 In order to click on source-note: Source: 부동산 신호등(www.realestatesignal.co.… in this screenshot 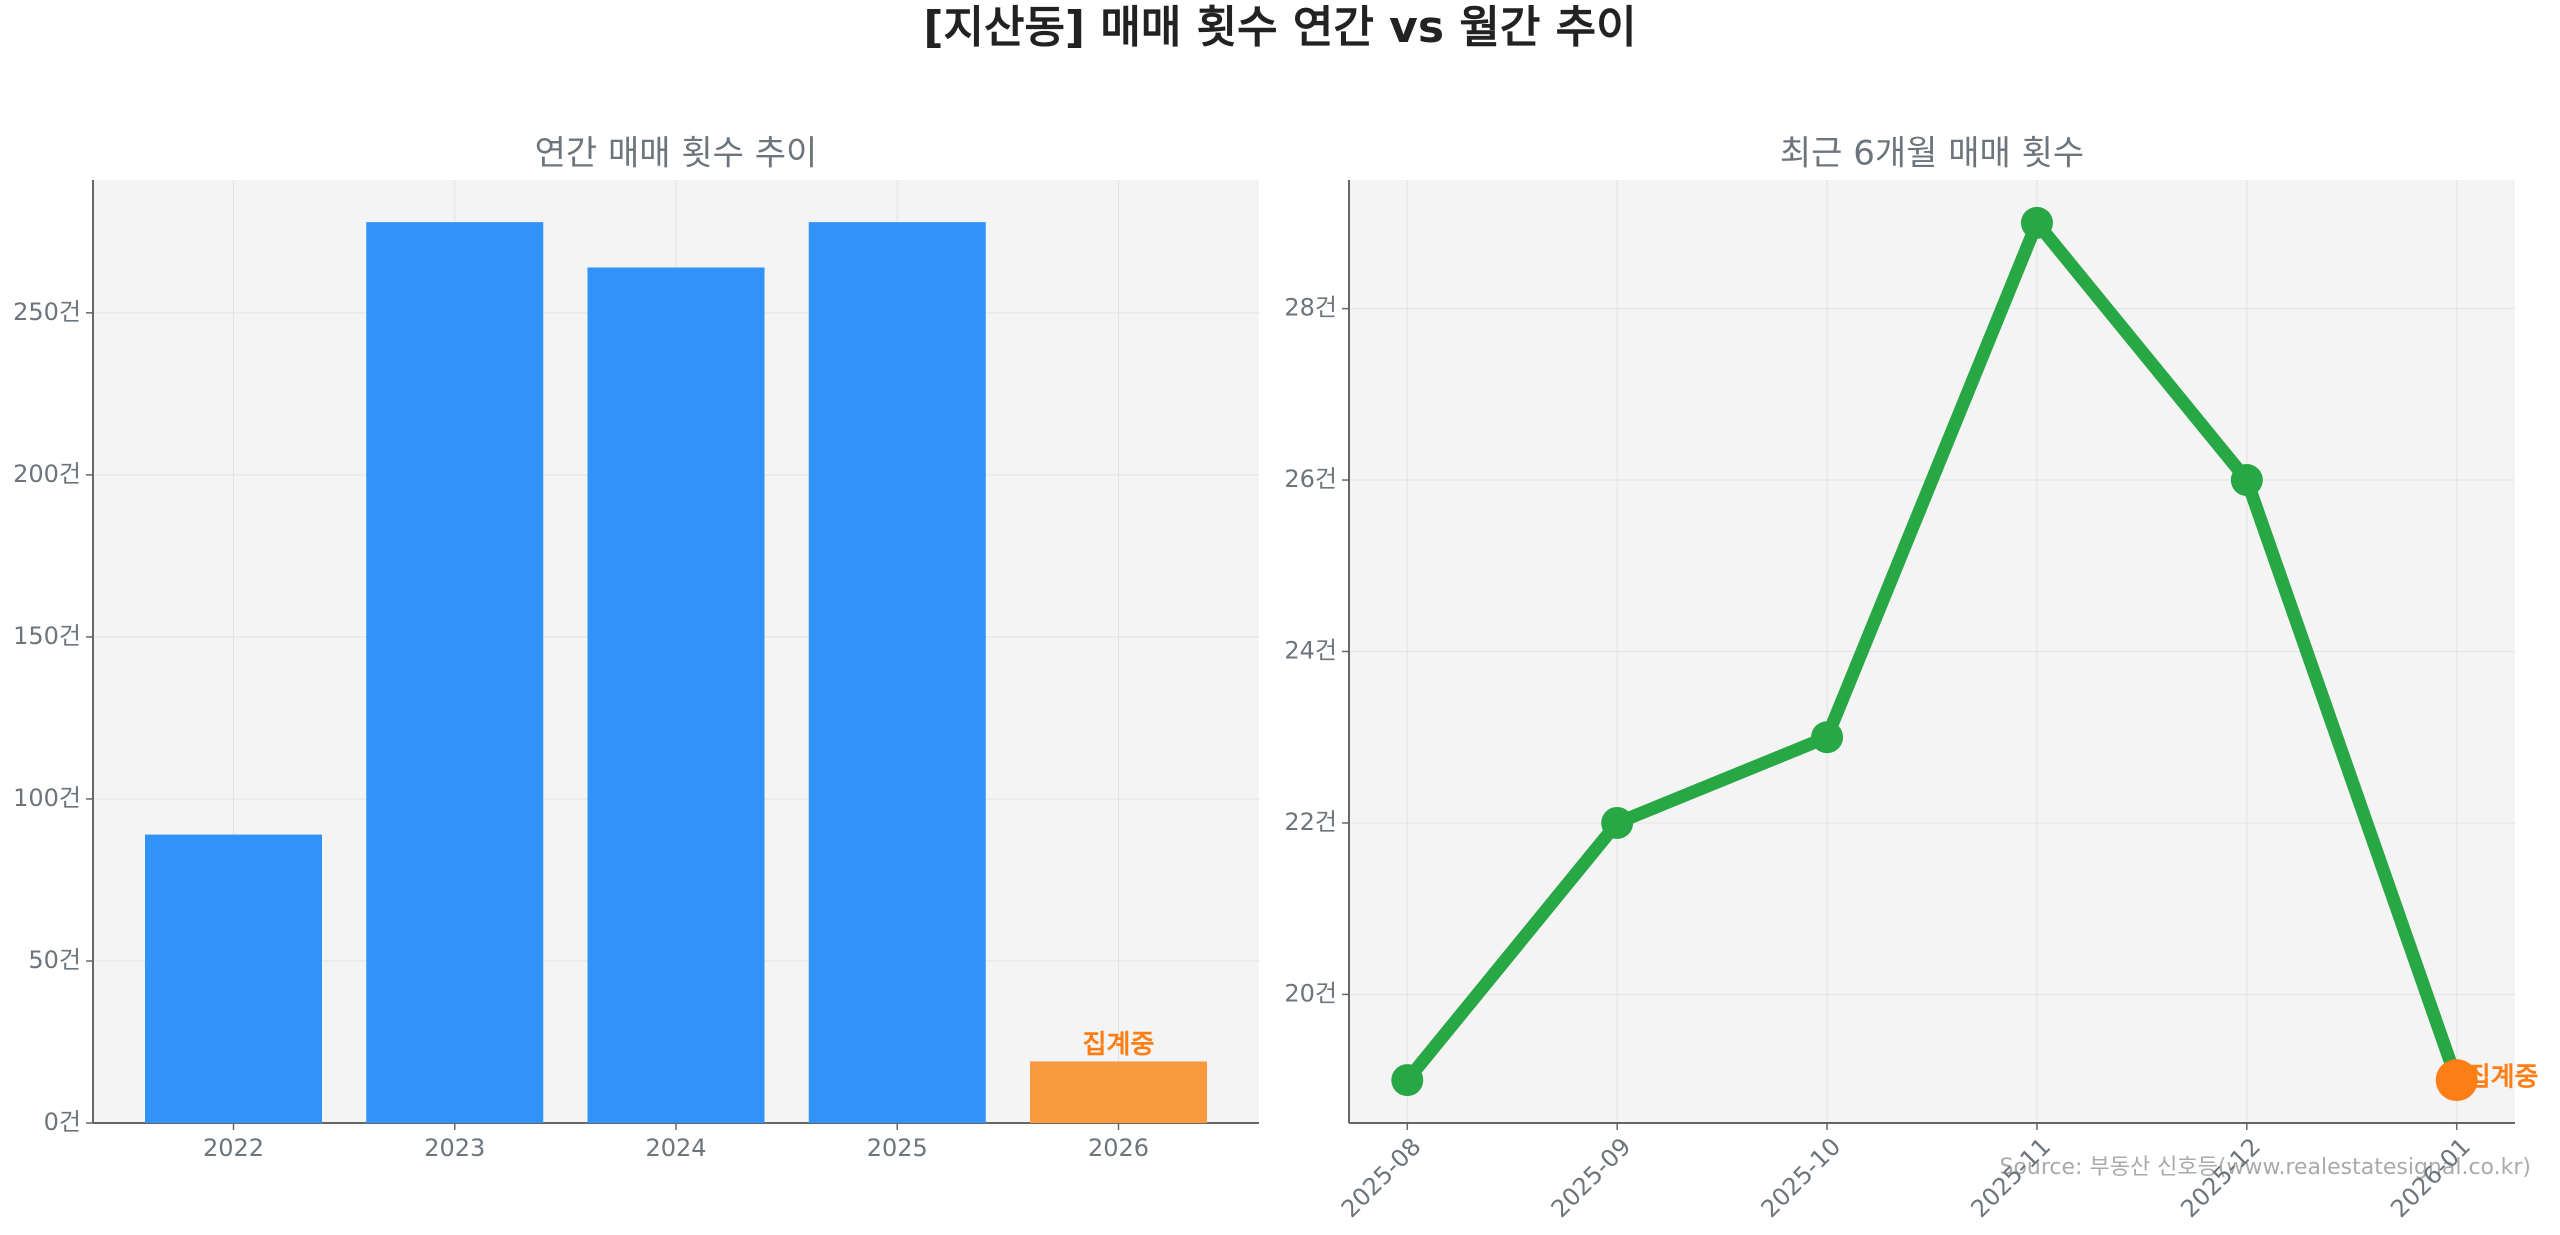, I will do `click(2266, 1167)`.